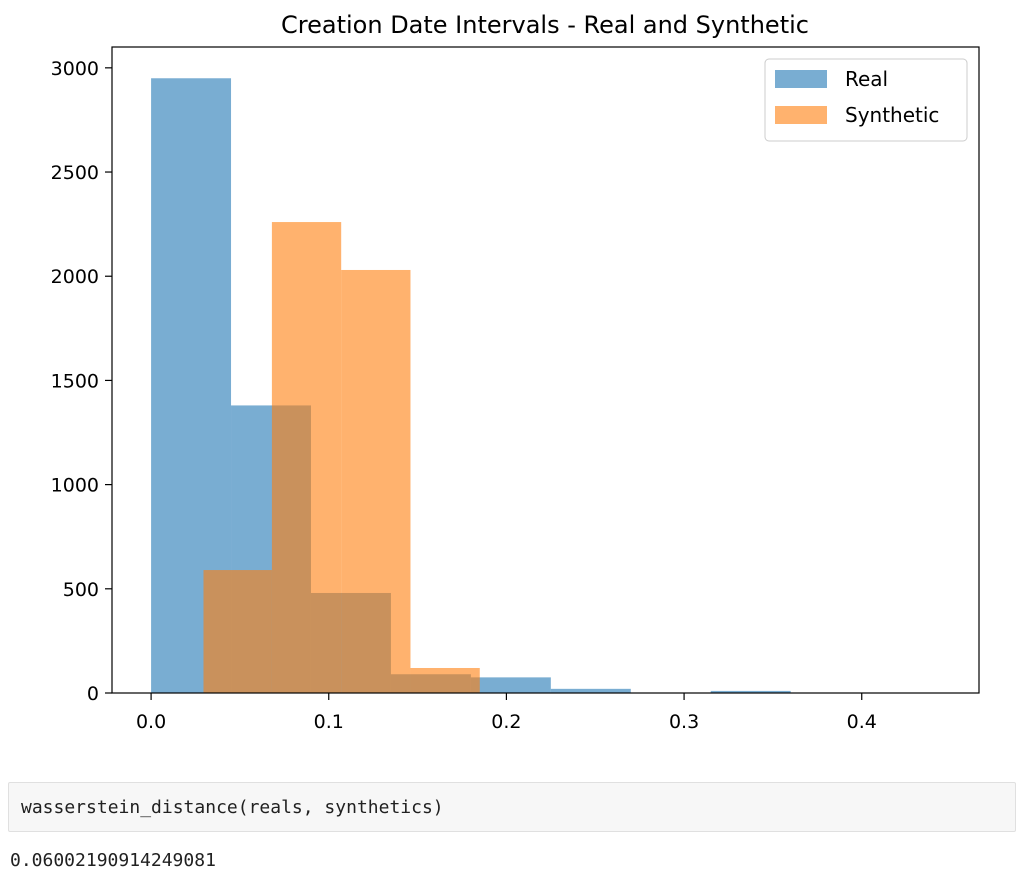 The height and width of the screenshot is (875, 1018). I want to click on y-tick-label: 0, so click(93, 694).